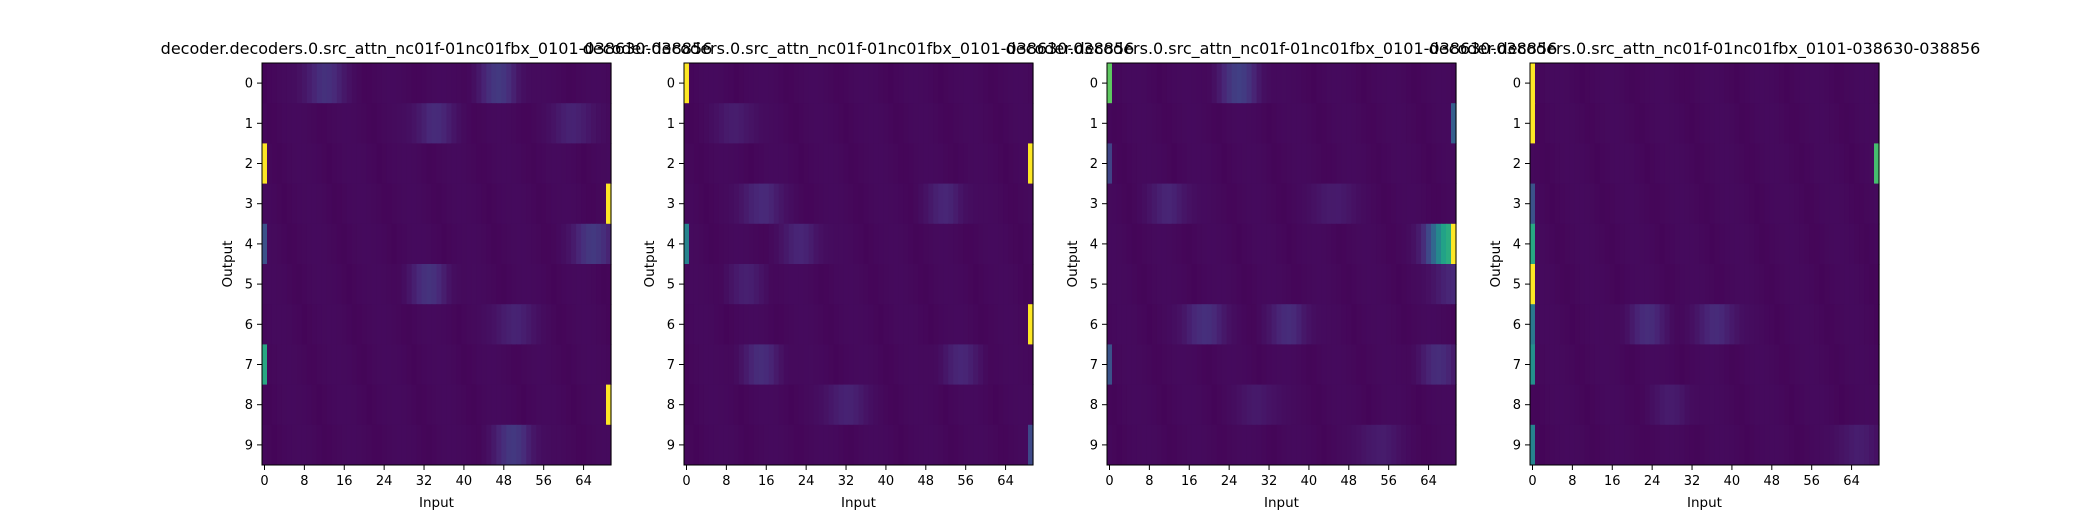 Image resolution: width=2080 pixels, height=520 pixels. I want to click on y-tick-label: 6, so click(1517, 325).